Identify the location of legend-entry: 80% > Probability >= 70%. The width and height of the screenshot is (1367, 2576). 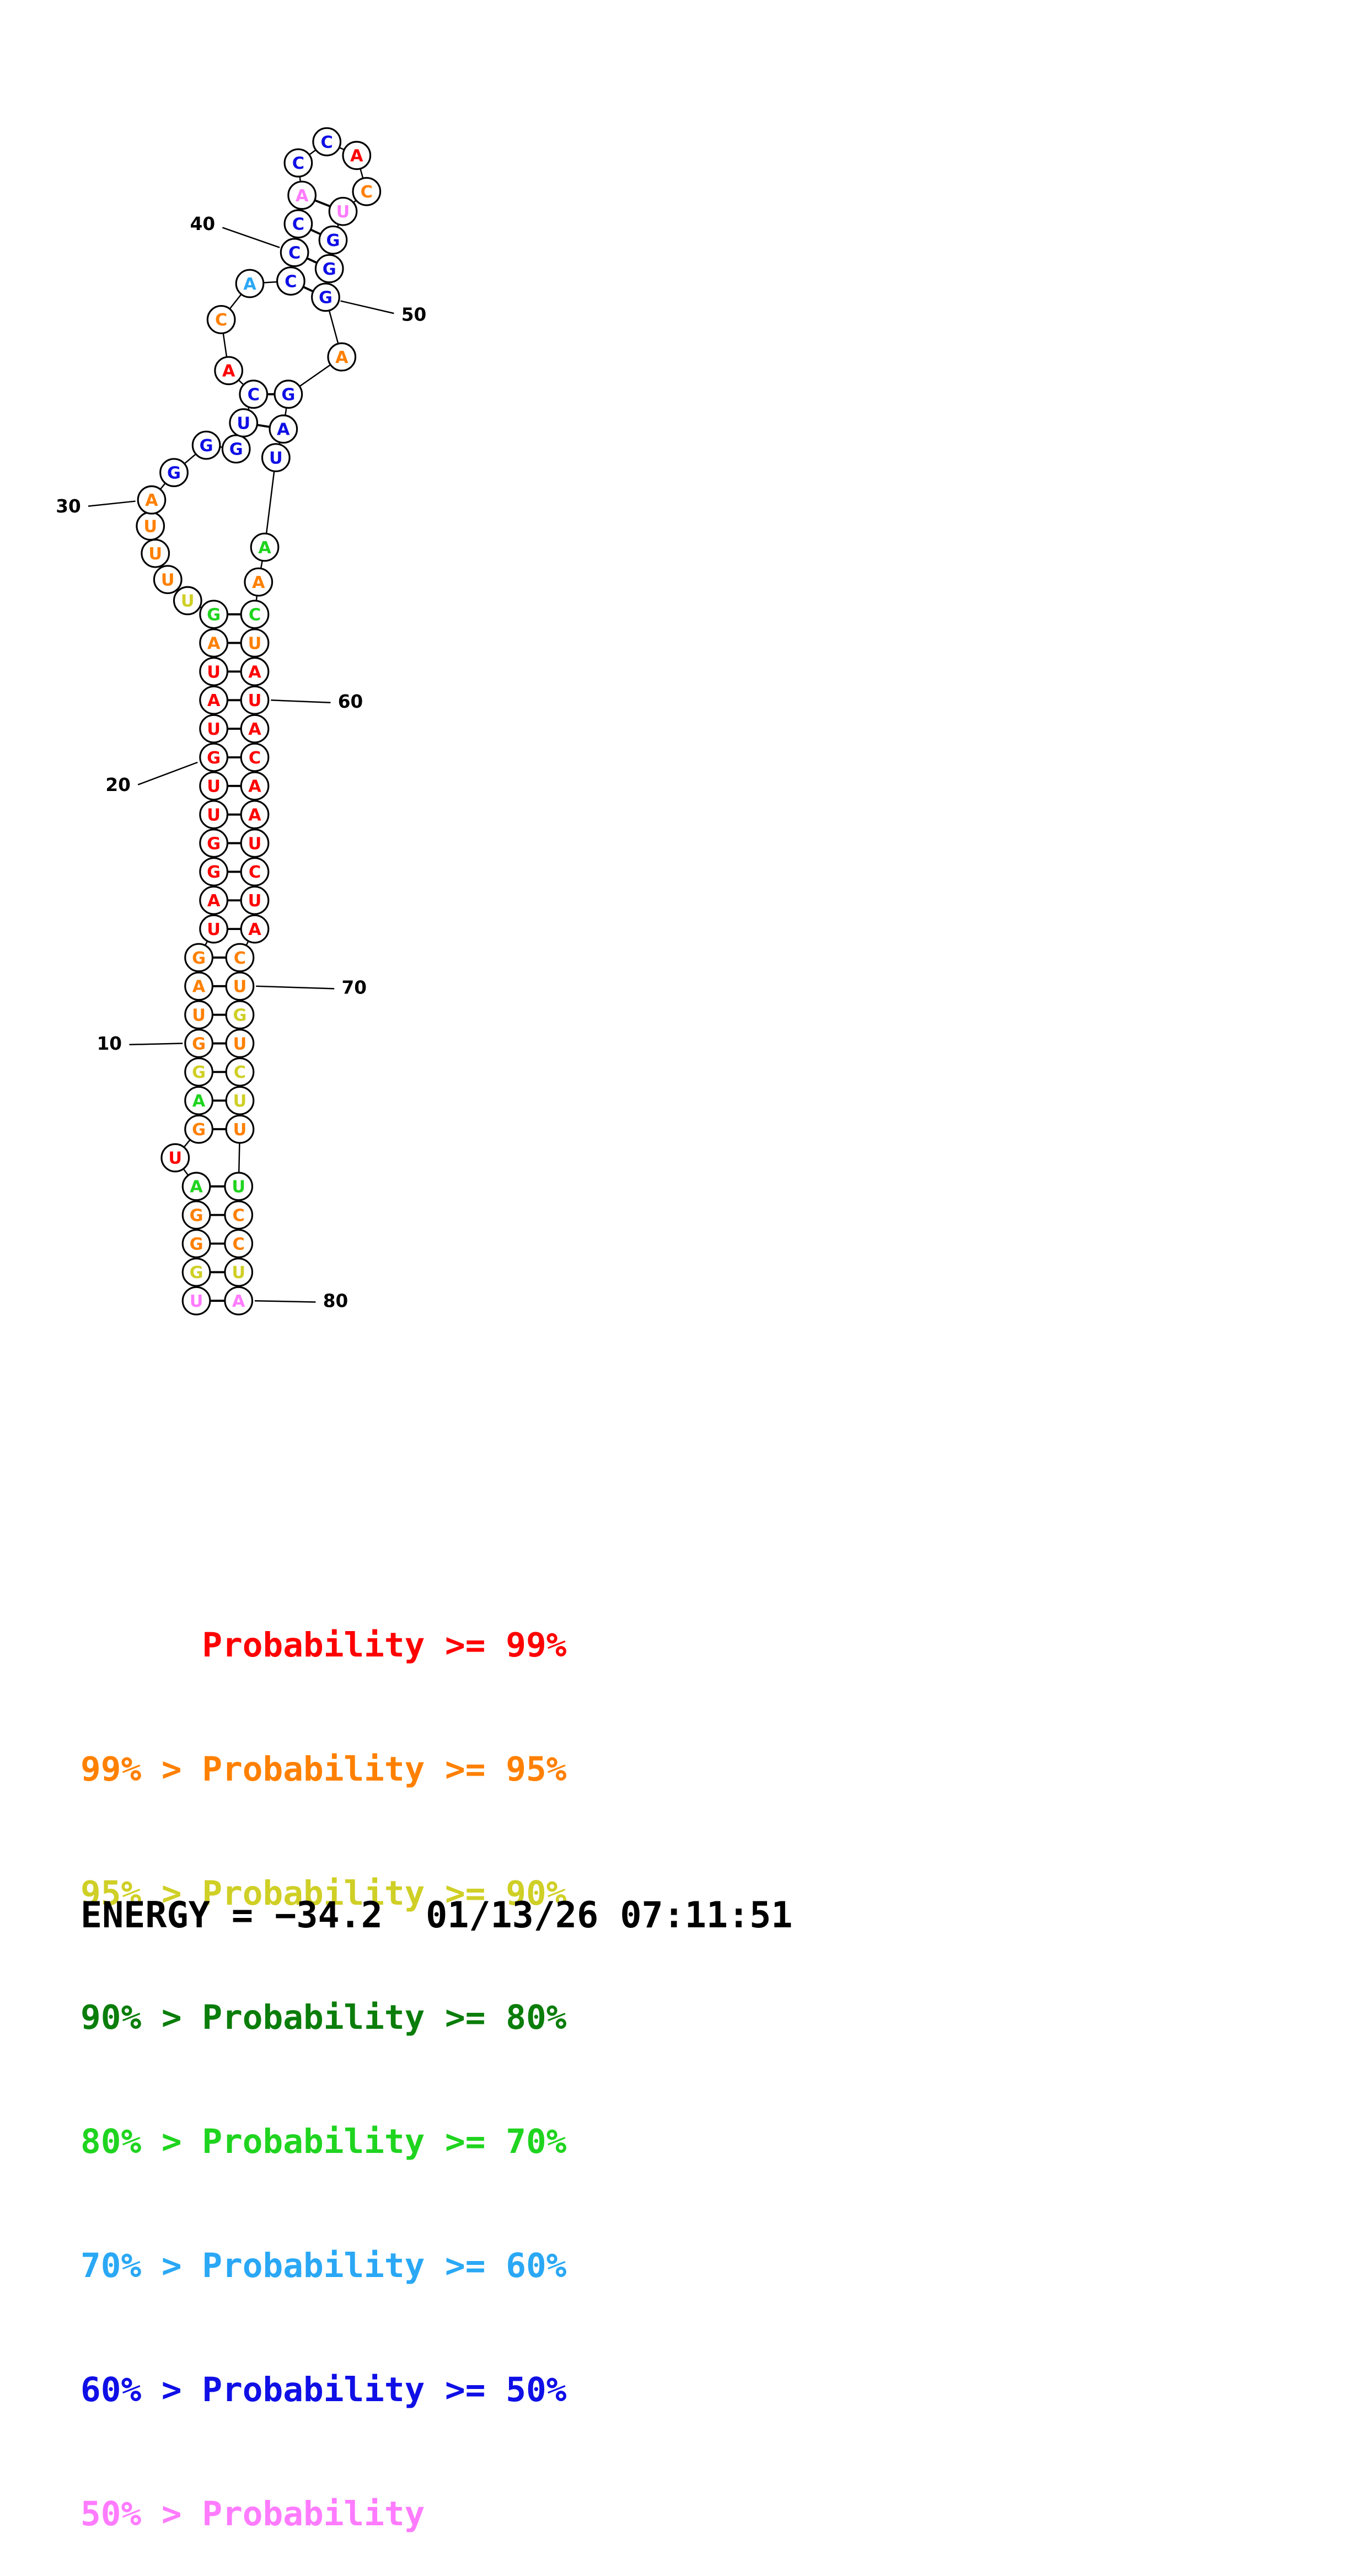
(324, 2141).